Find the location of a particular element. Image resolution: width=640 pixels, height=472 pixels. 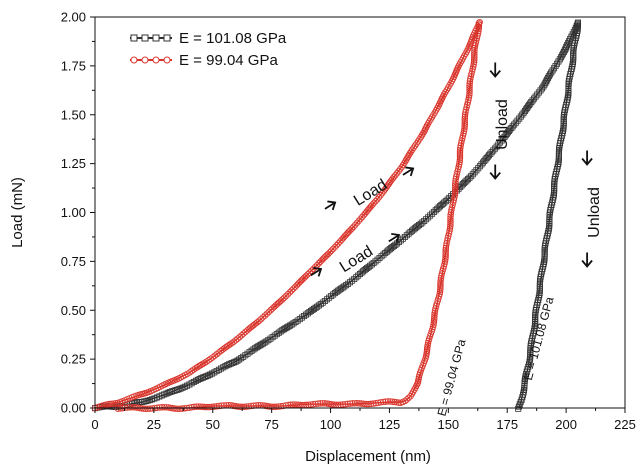

y-tick-label: 1.00 is located at coordinates (73, 212).